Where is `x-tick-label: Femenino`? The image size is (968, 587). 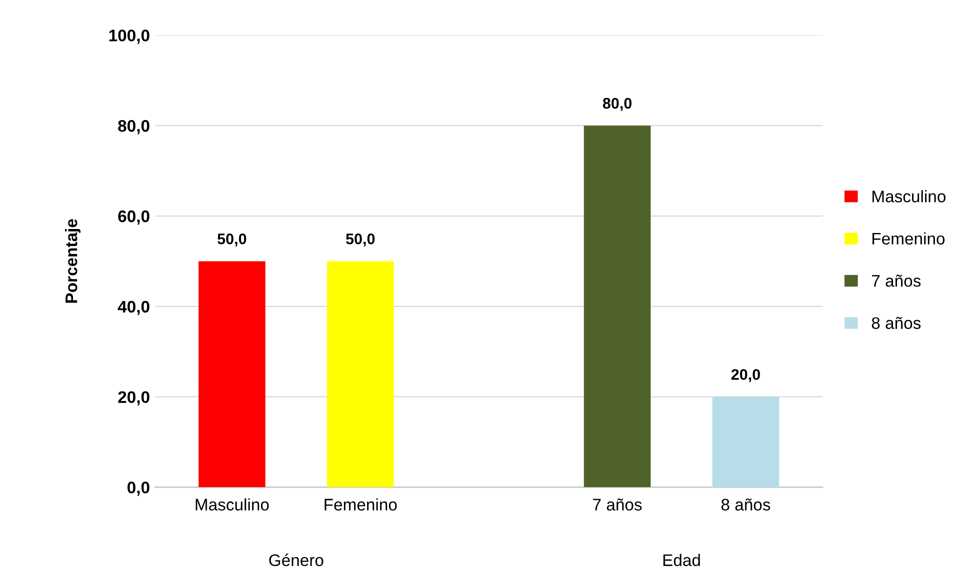 x-tick-label: Femenino is located at coordinates (360, 504).